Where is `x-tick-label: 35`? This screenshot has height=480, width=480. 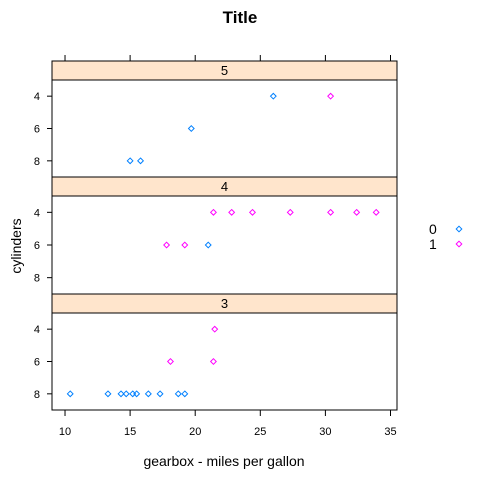
x-tick-label: 35 is located at coordinates (390, 432).